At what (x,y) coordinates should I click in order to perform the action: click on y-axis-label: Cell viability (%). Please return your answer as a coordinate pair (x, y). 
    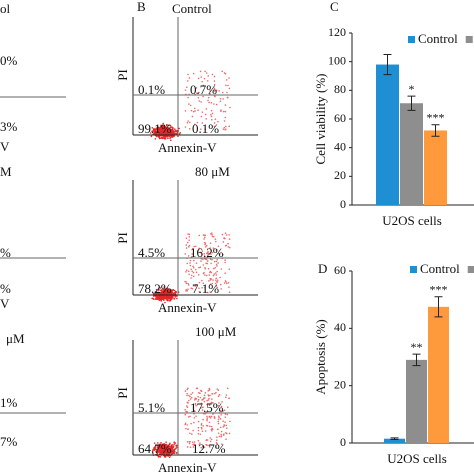
    Looking at the image, I should click on (320, 119).